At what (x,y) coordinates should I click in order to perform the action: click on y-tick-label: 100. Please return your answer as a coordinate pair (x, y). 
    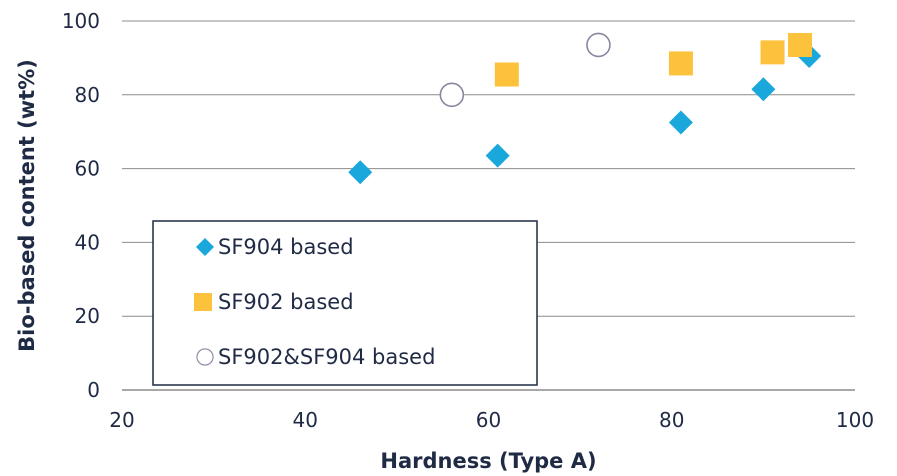
    Looking at the image, I should click on (81, 21).